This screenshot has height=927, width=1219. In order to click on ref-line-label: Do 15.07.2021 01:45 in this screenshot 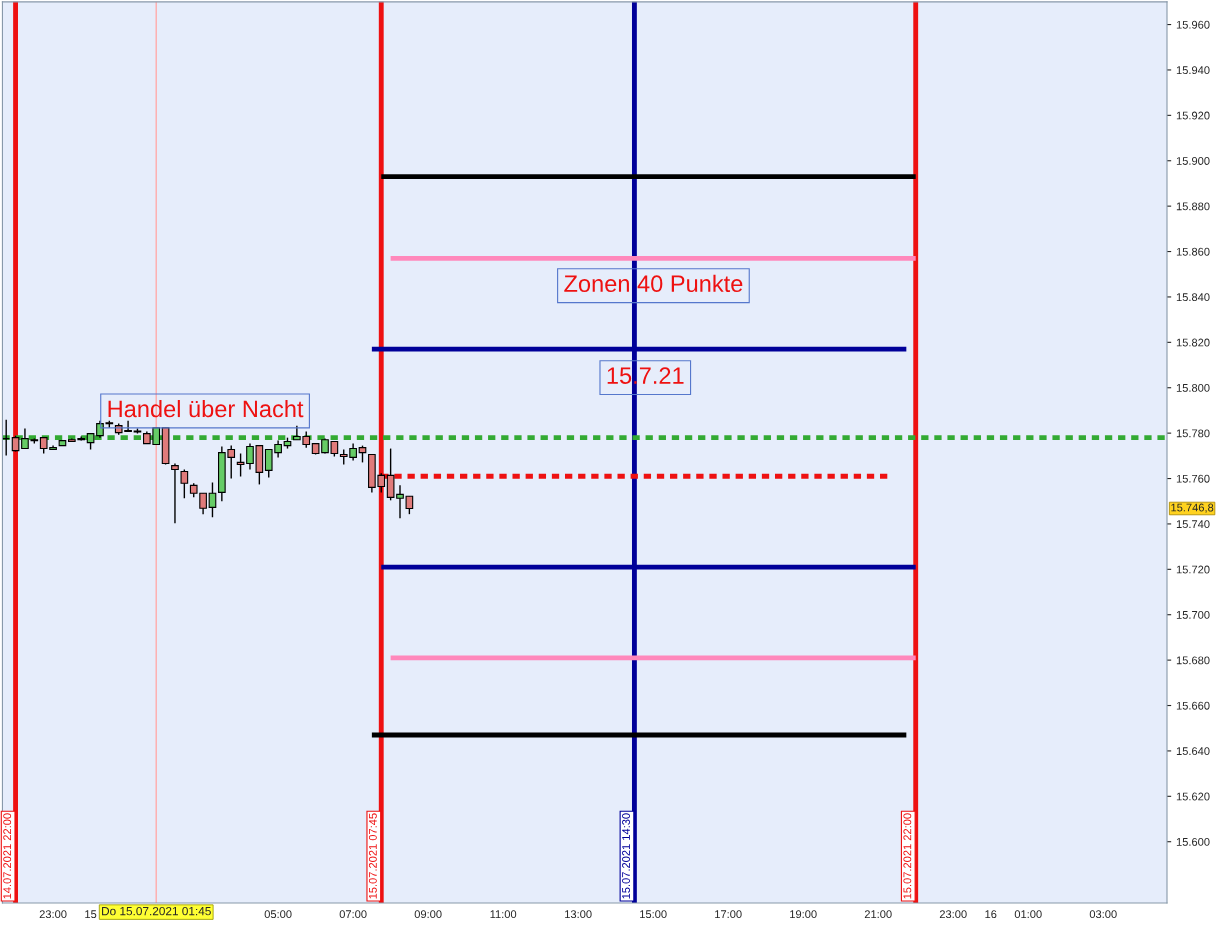, I will do `click(156, 911)`.